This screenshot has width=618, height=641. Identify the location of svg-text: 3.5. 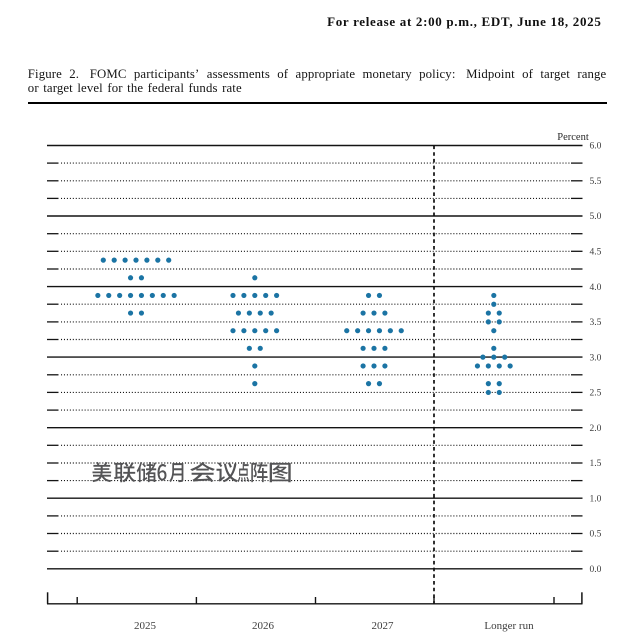
(596, 323).